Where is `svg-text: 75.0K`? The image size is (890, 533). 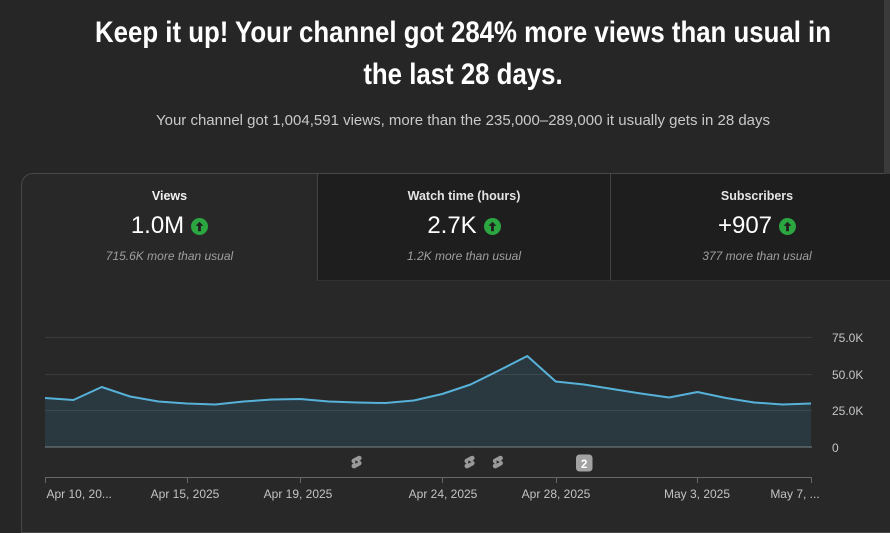
svg-text: 75.0K is located at coordinates (847, 338).